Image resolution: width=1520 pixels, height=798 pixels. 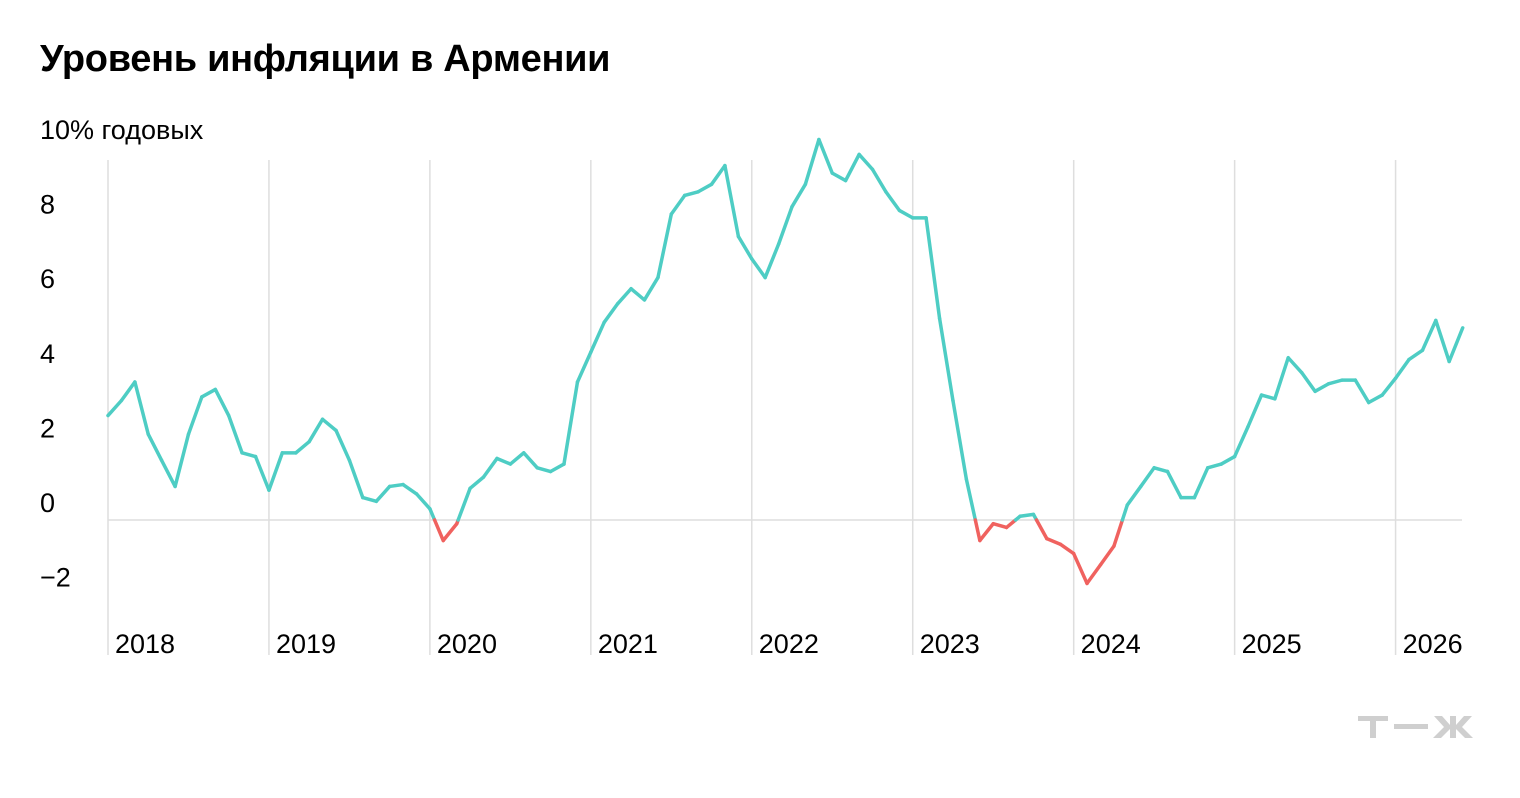 What do you see at coordinates (145, 644) in the screenshot?
I see `x-tick-label: 2018` at bounding box center [145, 644].